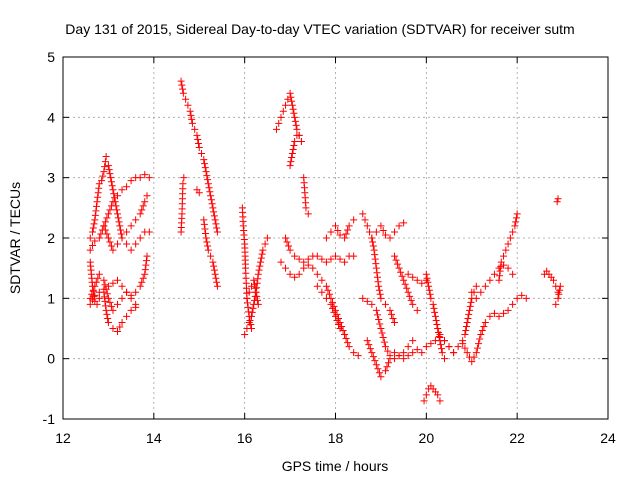  I want to click on x-axis-label: GPS time / hours, so click(335, 466).